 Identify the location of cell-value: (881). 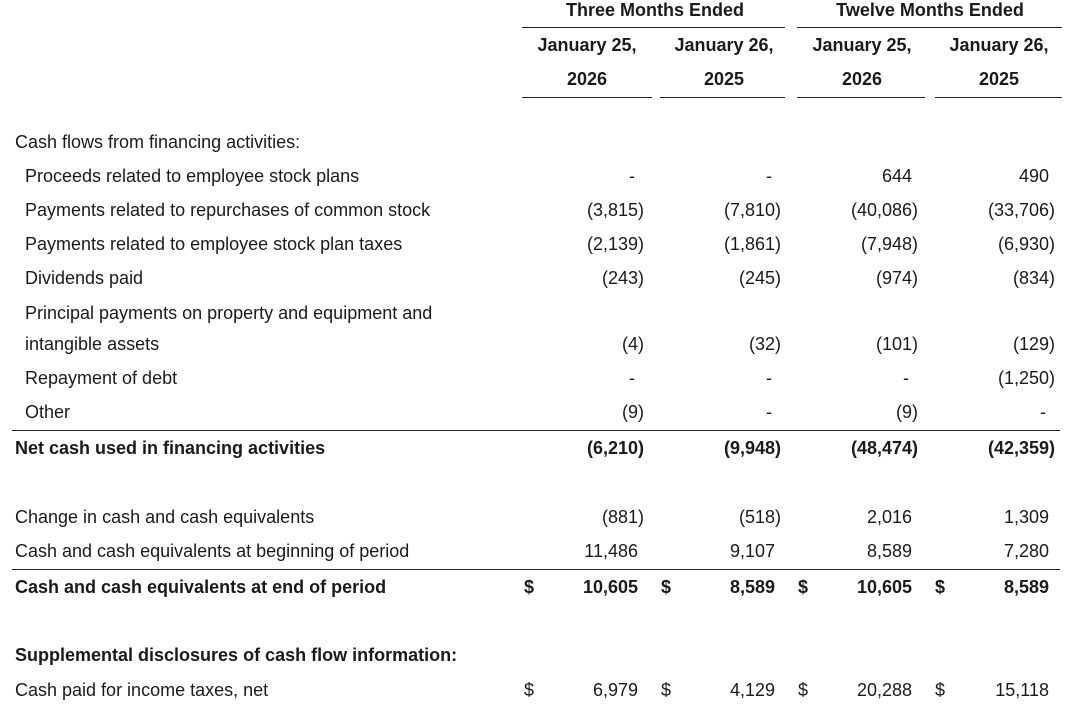
(622, 517).